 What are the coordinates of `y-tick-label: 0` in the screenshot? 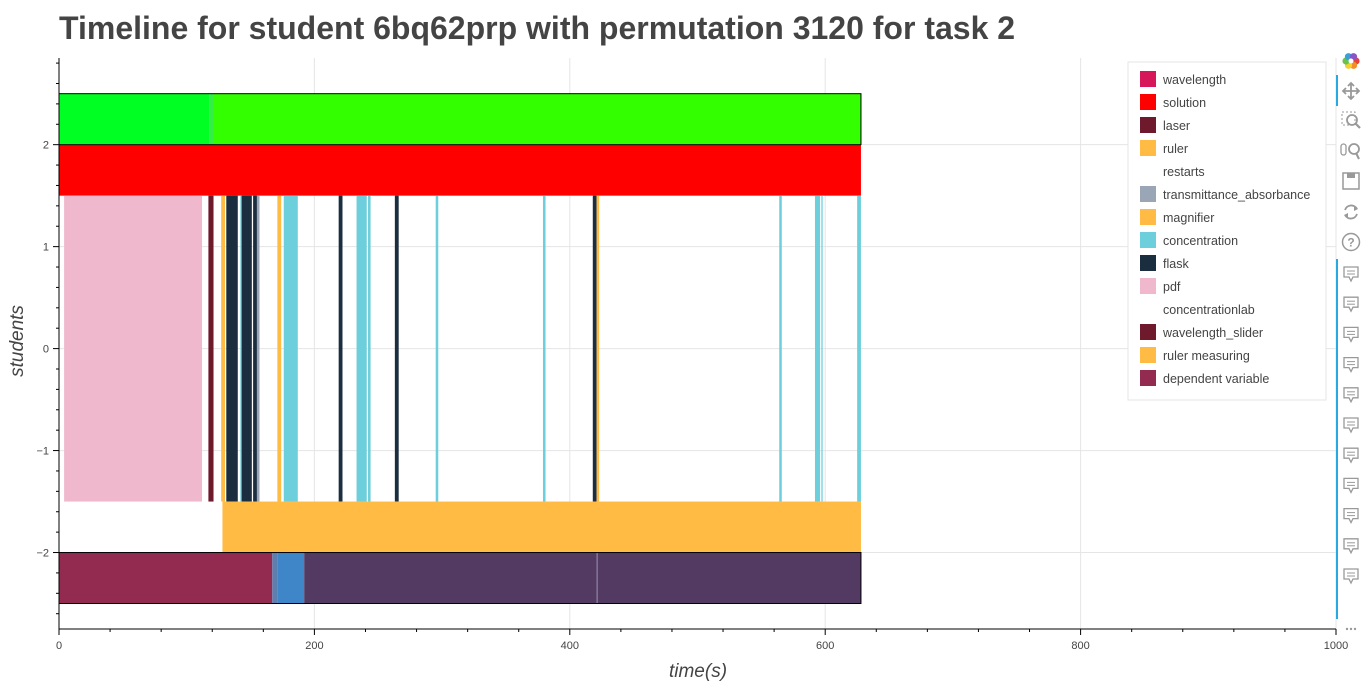 It's located at (46, 350).